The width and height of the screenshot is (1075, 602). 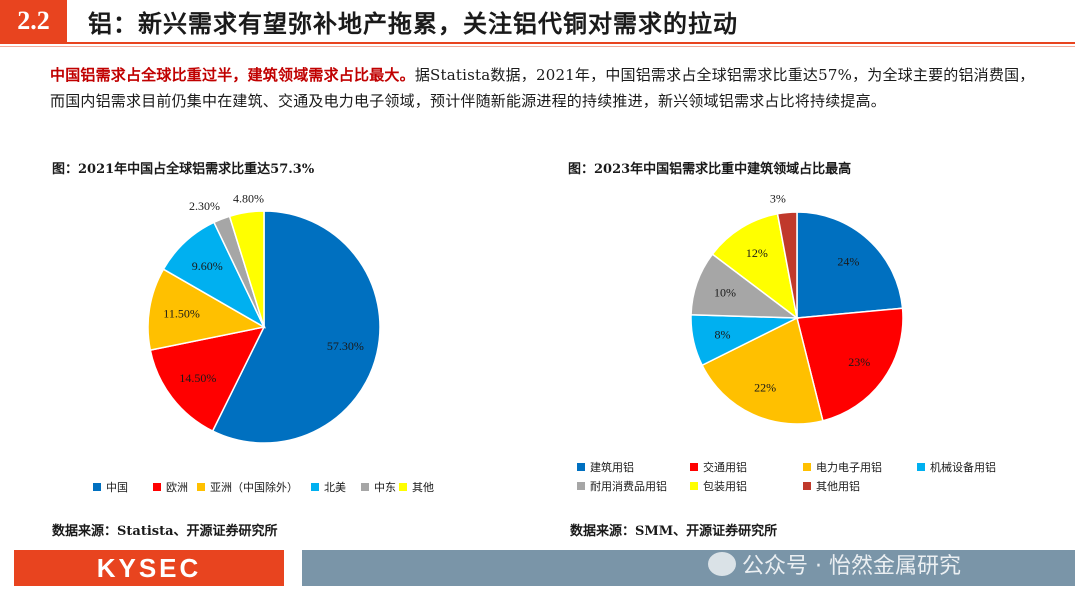 What do you see at coordinates (688, 568) in the screenshot?
I see `footer-bar` at bounding box center [688, 568].